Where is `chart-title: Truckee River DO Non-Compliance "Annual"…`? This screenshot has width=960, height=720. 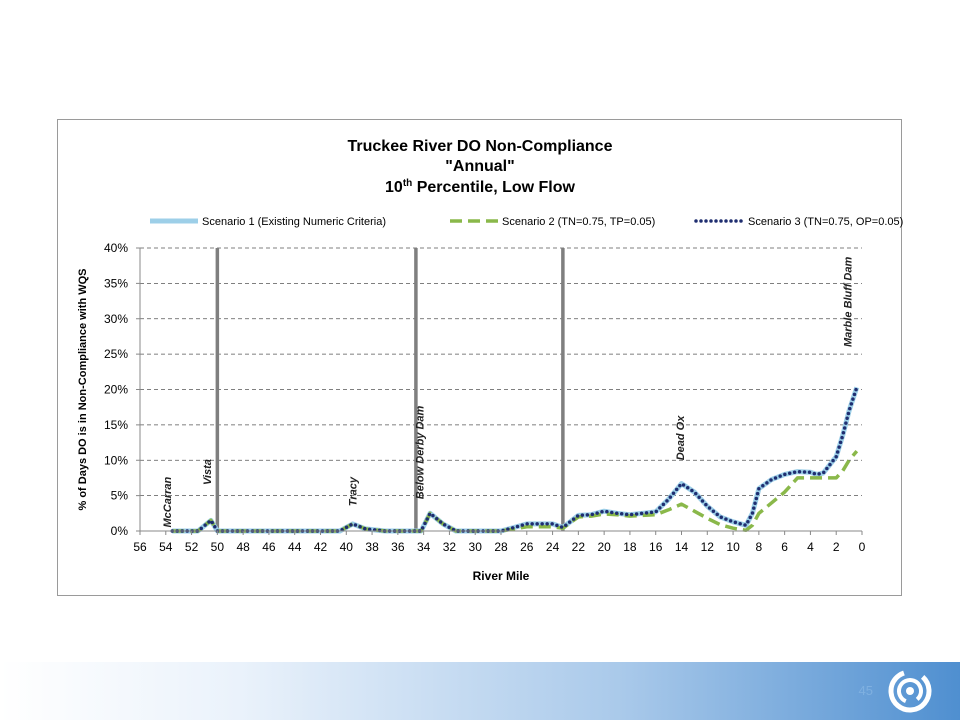 chart-title: Truckee River DO Non-Compliance "Annual"… is located at coordinates (480, 167).